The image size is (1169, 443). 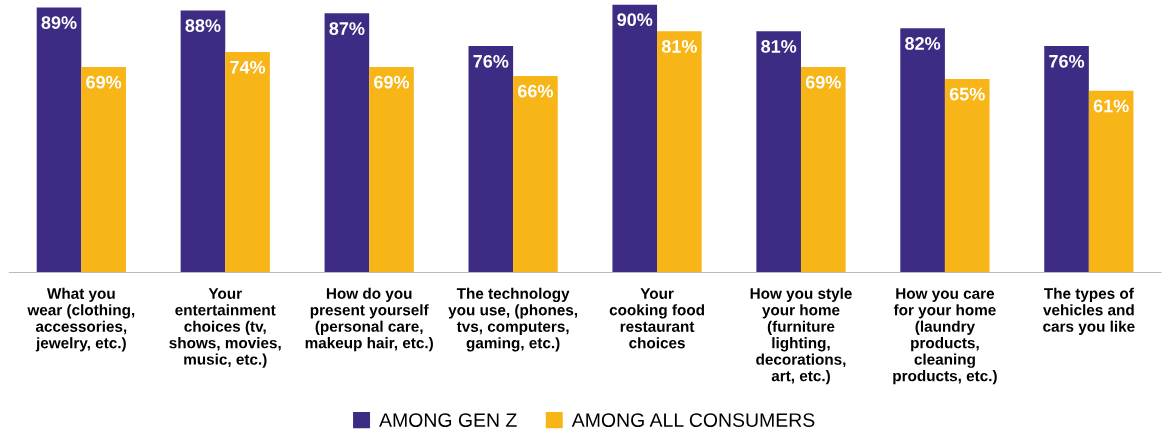 I want to click on legend-label: AMONG ALL CONSUMERS, so click(x=693, y=420).